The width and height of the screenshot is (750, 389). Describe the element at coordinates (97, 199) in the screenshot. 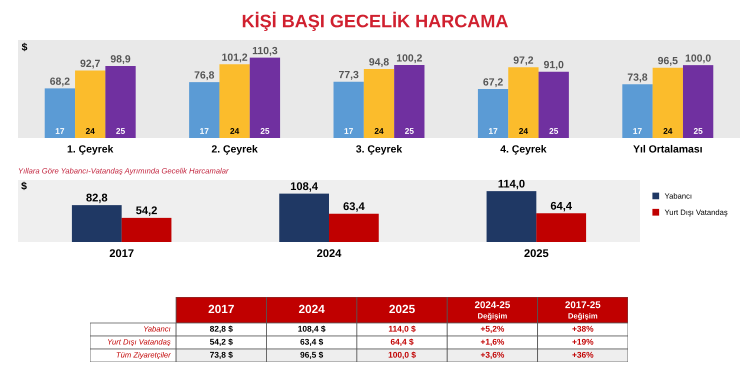

I see `data-label: 82,8` at that location.